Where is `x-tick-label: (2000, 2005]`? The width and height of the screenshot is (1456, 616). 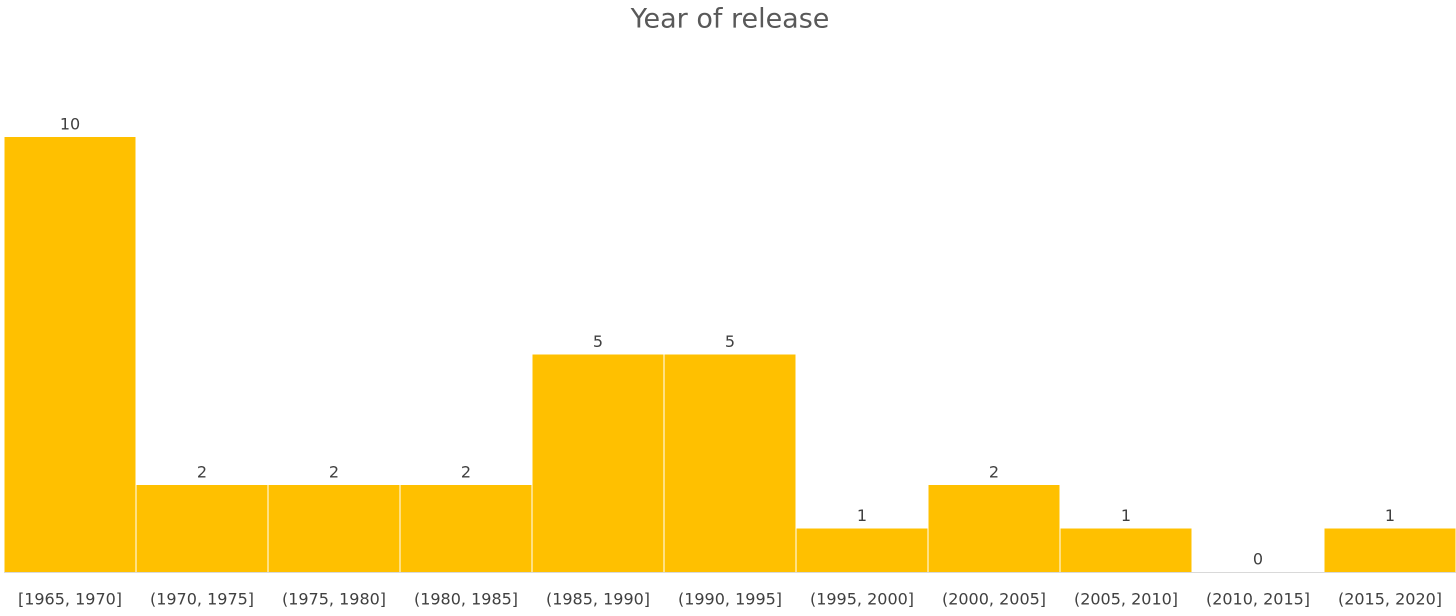
x-tick-label: (2000, 2005] is located at coordinates (994, 599).